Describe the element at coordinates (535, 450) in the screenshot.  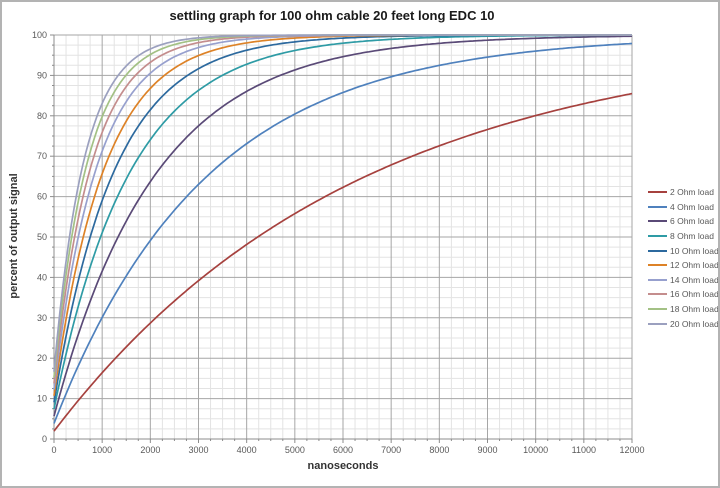
I see `x-tick-label: 10000` at that location.